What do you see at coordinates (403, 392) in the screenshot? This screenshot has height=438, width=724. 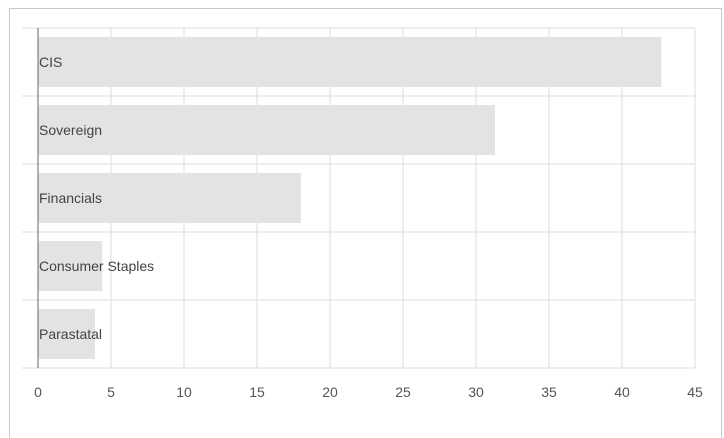 I see `x-tick-label: 25` at bounding box center [403, 392].